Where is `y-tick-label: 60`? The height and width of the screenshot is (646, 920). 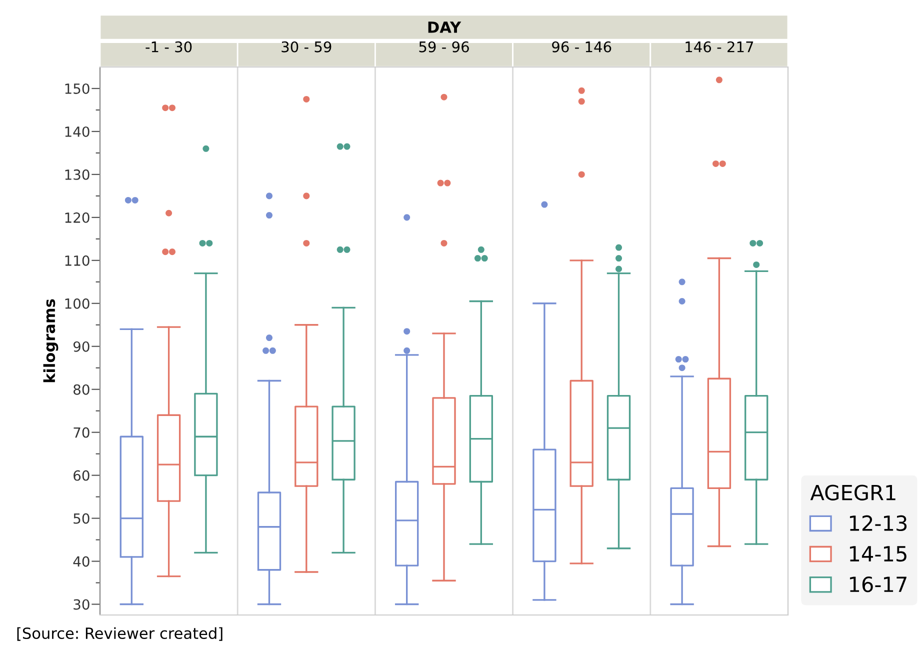
y-tick-label: 60 is located at coordinates (82, 475).